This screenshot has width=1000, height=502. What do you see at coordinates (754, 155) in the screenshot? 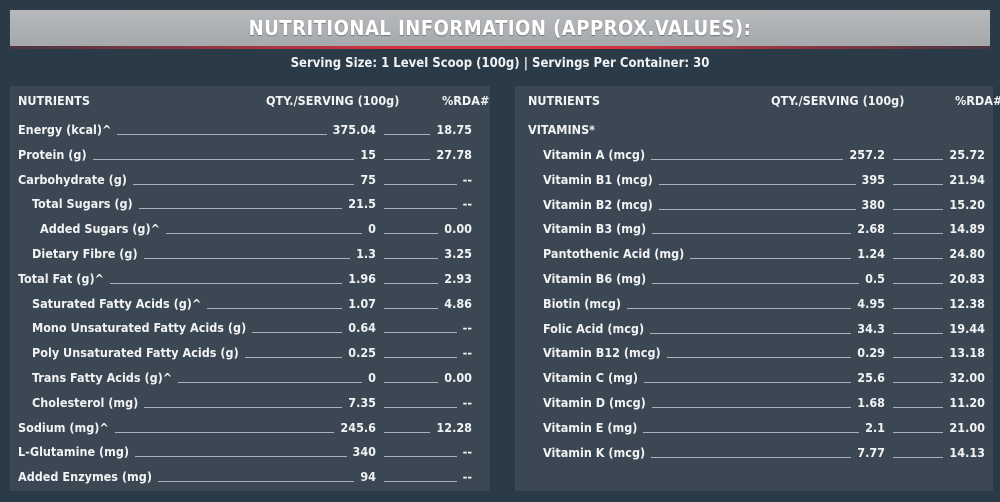
I see `table-row: Vitamin A (mcg) 257.2 25.72` at bounding box center [754, 155].